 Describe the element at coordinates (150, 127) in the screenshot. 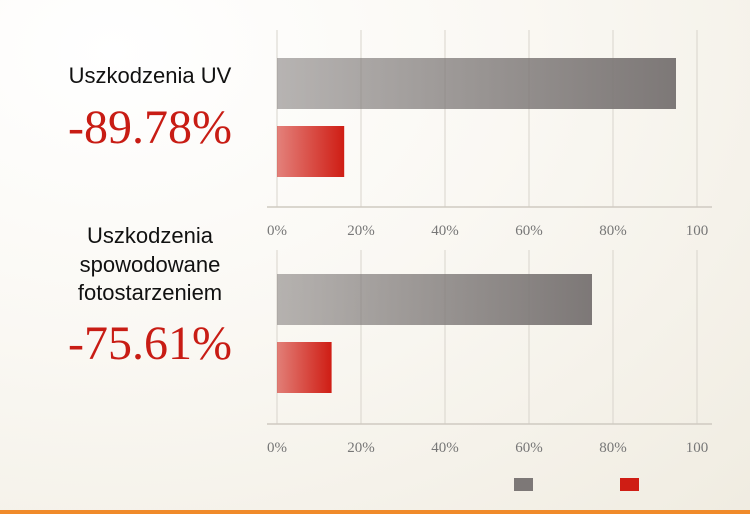

I see `annotation: -89.78%` at that location.